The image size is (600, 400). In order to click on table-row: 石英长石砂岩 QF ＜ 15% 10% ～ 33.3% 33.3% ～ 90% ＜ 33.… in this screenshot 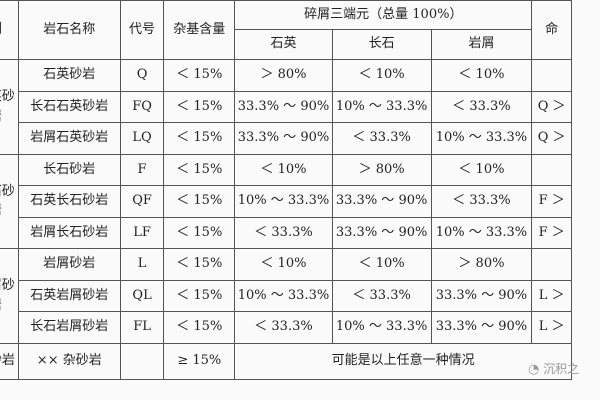, I will do `click(286, 201)`.